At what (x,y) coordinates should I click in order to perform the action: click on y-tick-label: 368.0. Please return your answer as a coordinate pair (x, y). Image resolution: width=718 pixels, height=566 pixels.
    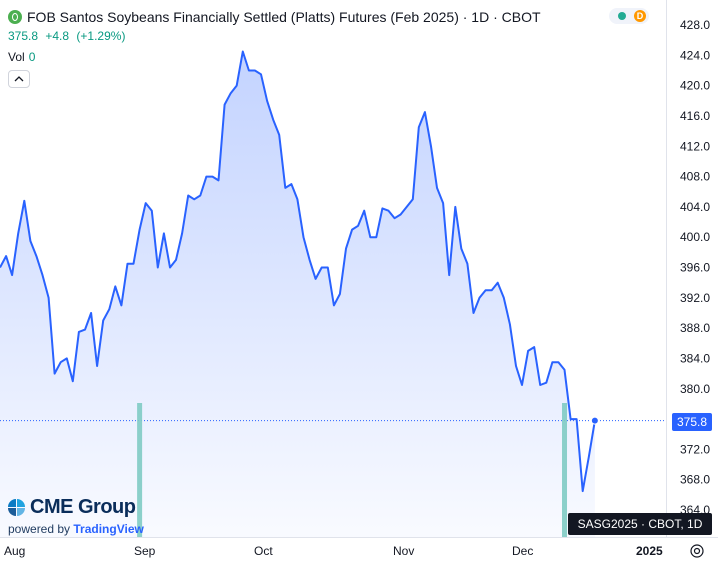
    Looking at the image, I should click on (695, 480).